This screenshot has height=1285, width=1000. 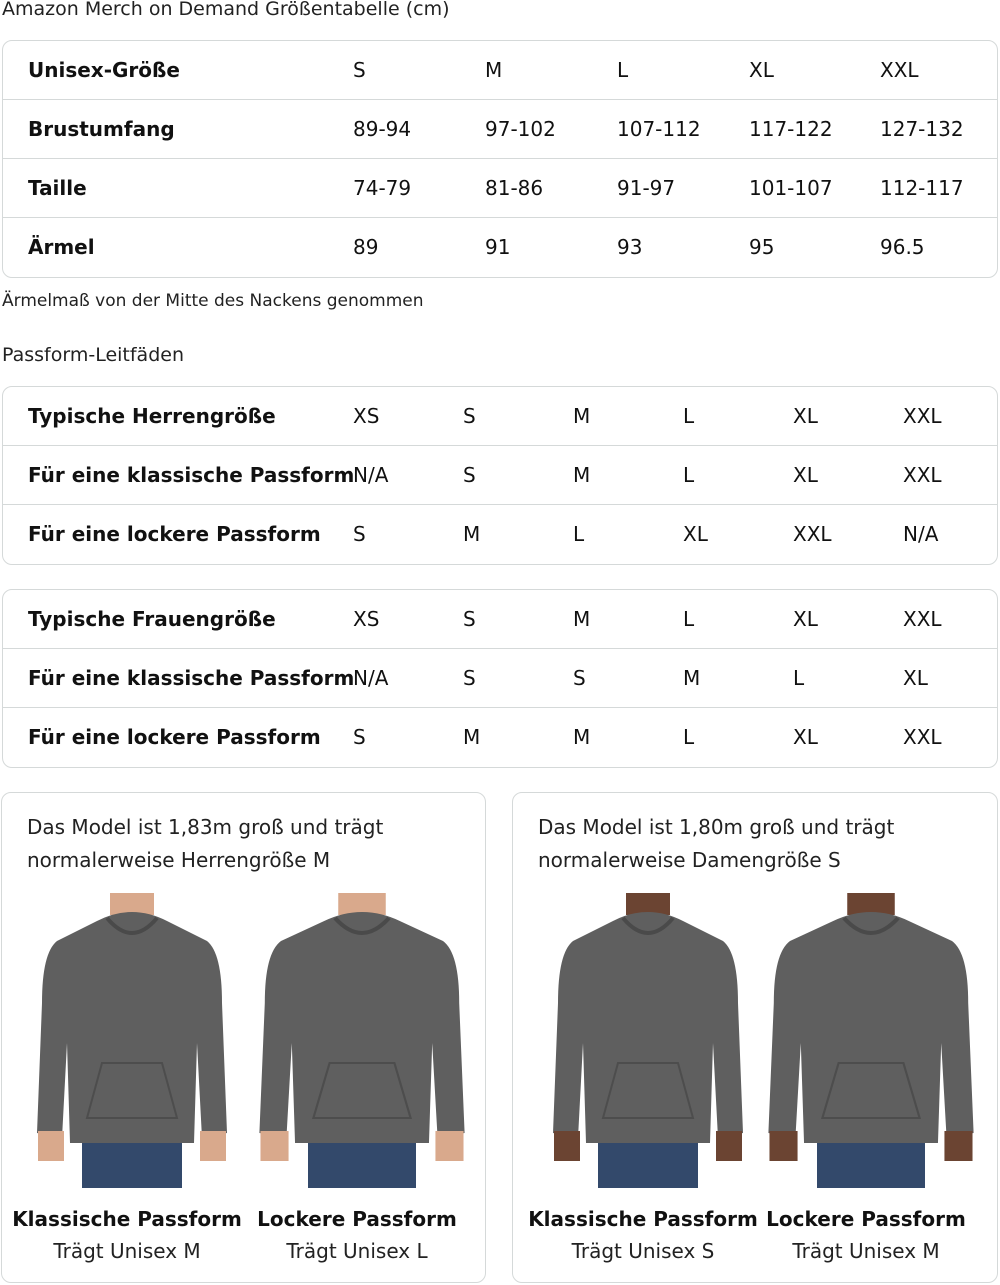 I want to click on table-cell: 96.5, so click(x=902, y=247).